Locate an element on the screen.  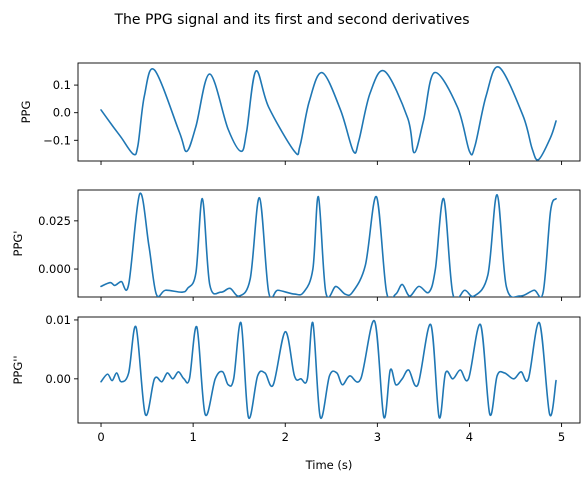
y-tick-label-ppg-second-derivative: 0.01 is located at coordinates (58, 320).